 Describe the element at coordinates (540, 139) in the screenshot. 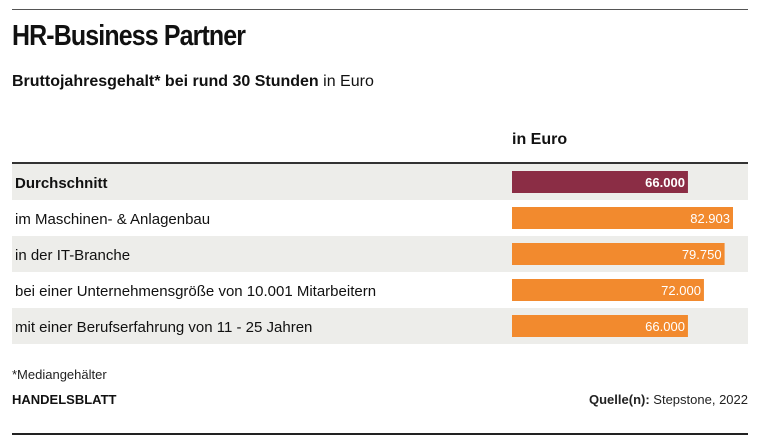

I see `column-header: in Euro` at that location.